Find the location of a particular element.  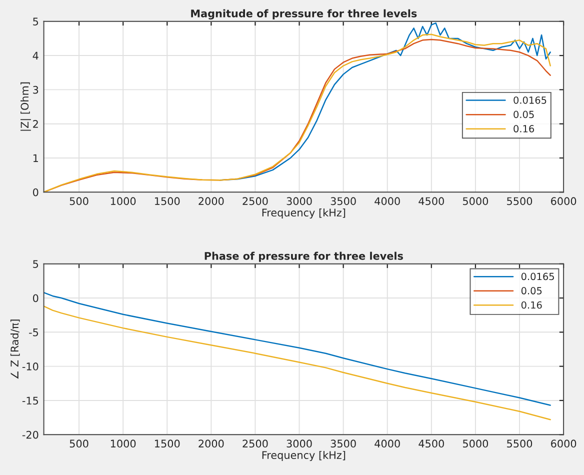

y-tick-label: -20 is located at coordinates (30, 434).